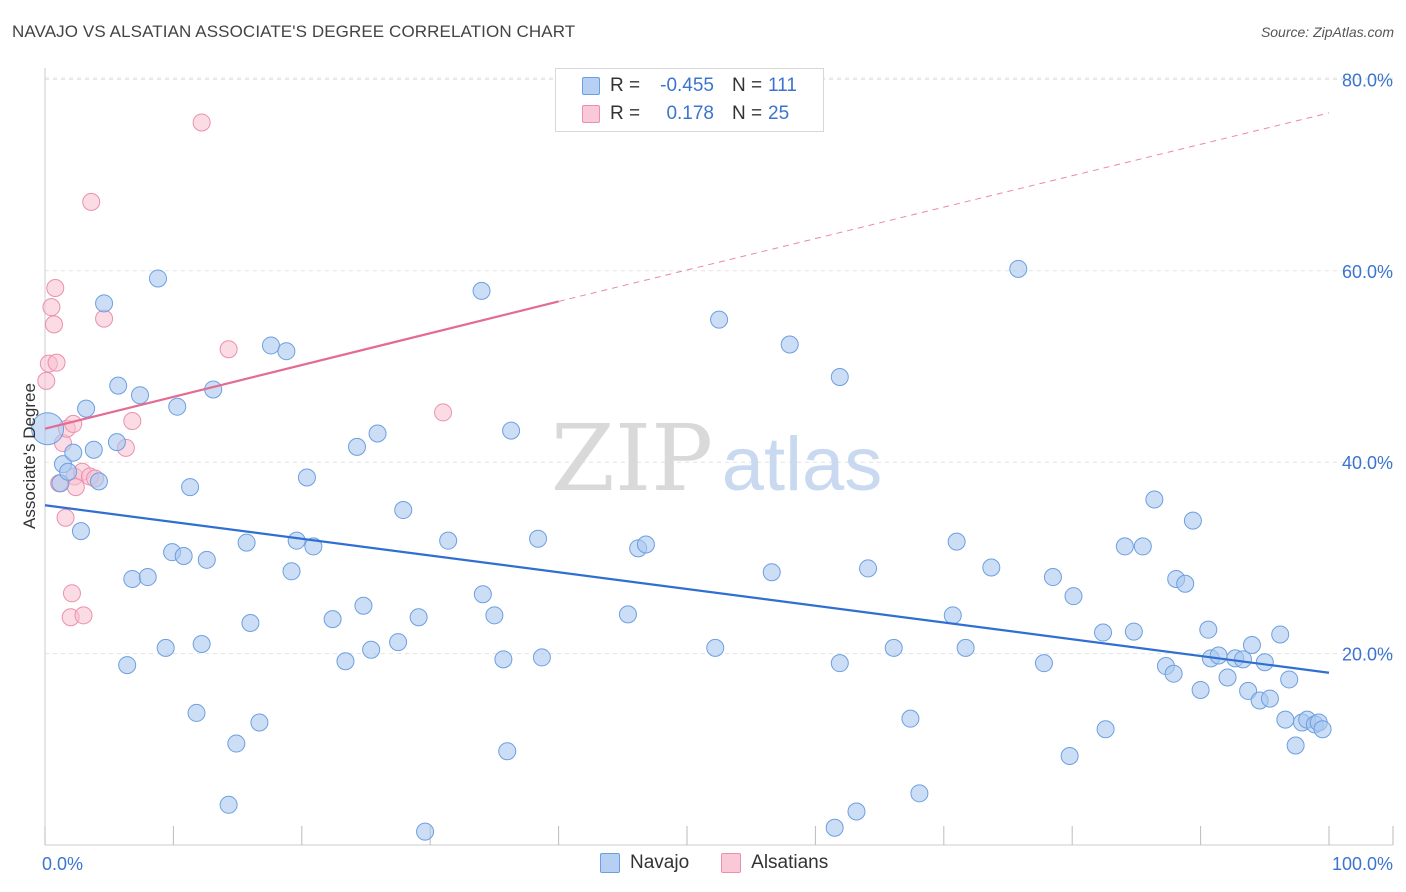  What do you see at coordinates (591, 86) in the screenshot?
I see `navajo-swatch` at bounding box center [591, 86].